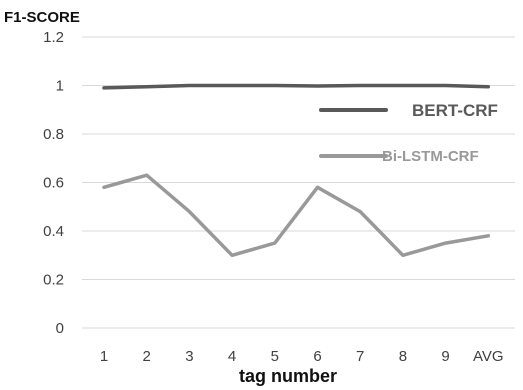 Image resolution: width=523 pixels, height=390 pixels. What do you see at coordinates (232, 356) in the screenshot?
I see `x-tick-label: 4` at bounding box center [232, 356].